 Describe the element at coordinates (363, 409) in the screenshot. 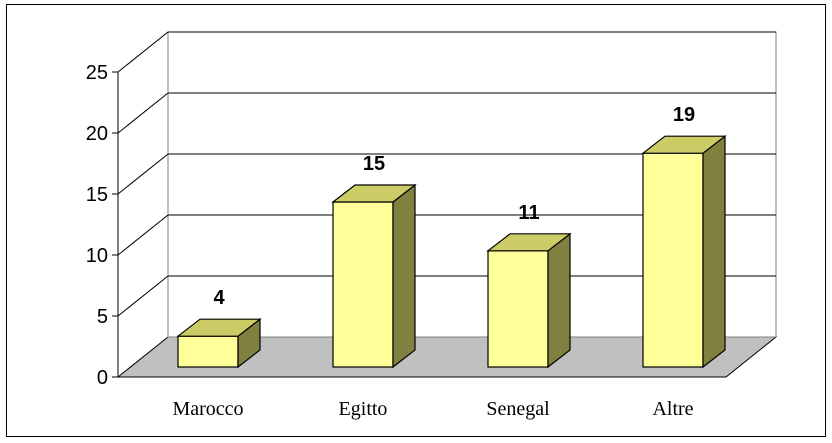

I see `category-label: Egitto` at that location.